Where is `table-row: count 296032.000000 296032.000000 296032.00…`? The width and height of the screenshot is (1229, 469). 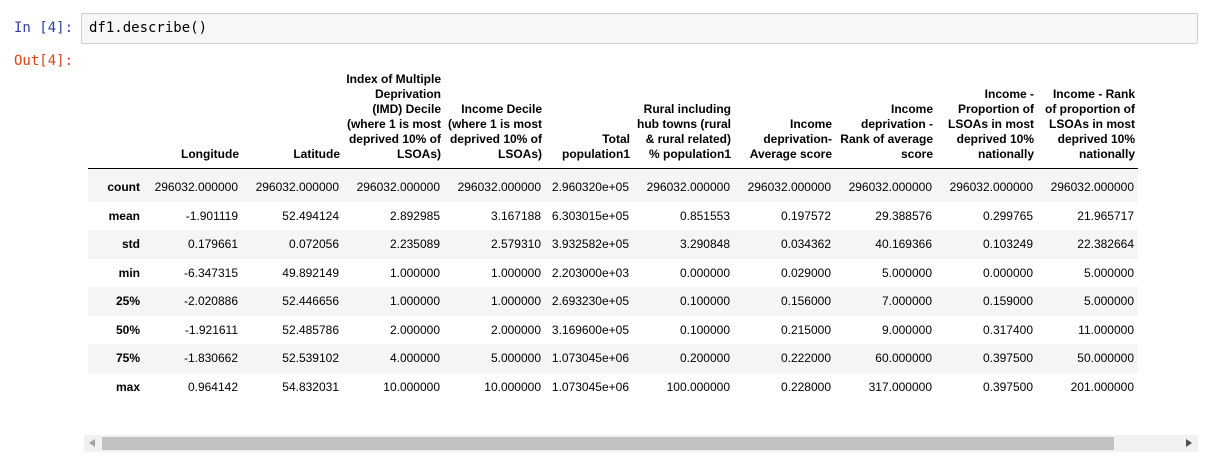
table-row: count 296032.000000 296032.000000 296032.00… is located at coordinates (613, 185).